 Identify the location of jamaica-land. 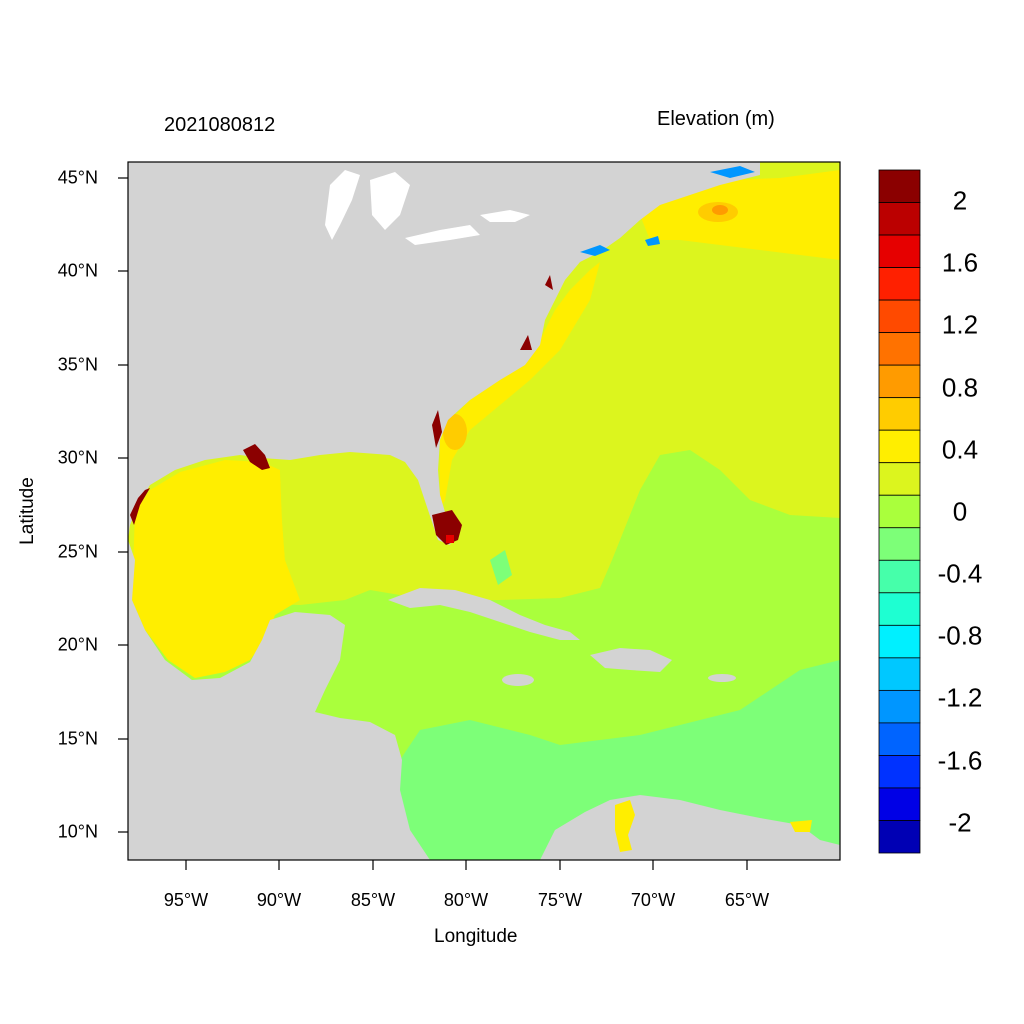
(518, 680).